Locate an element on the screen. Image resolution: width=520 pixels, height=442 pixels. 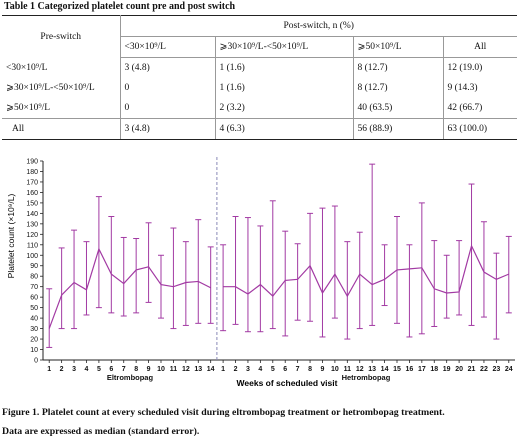
x-tick-label: 23 is located at coordinates (496, 369).